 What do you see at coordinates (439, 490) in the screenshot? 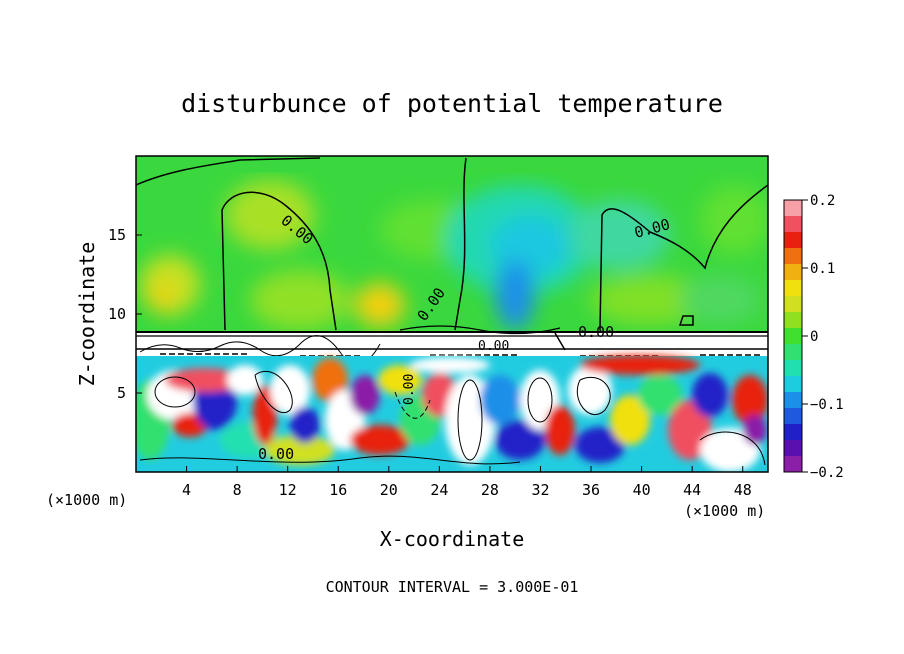
I see `x-tick-label: 24` at bounding box center [439, 490].